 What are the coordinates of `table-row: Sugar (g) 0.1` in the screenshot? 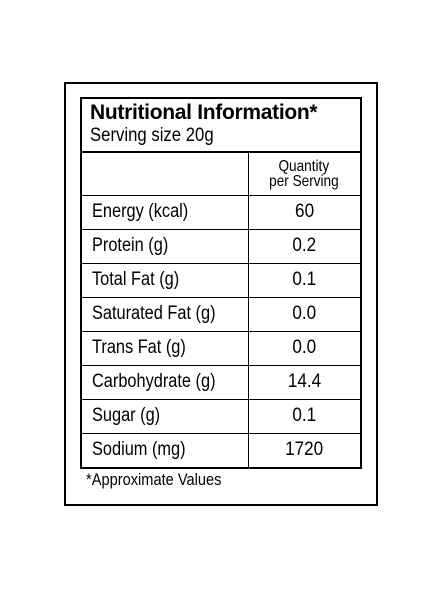 It's located at (221, 416).